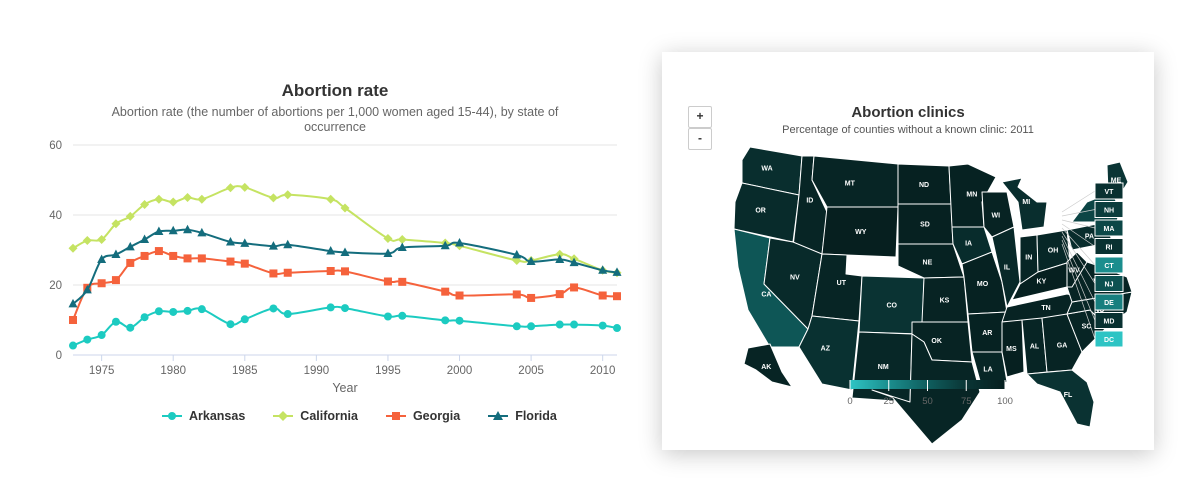 This screenshot has width=1200, height=500. I want to click on legend-item-california: California, so click(314, 416).